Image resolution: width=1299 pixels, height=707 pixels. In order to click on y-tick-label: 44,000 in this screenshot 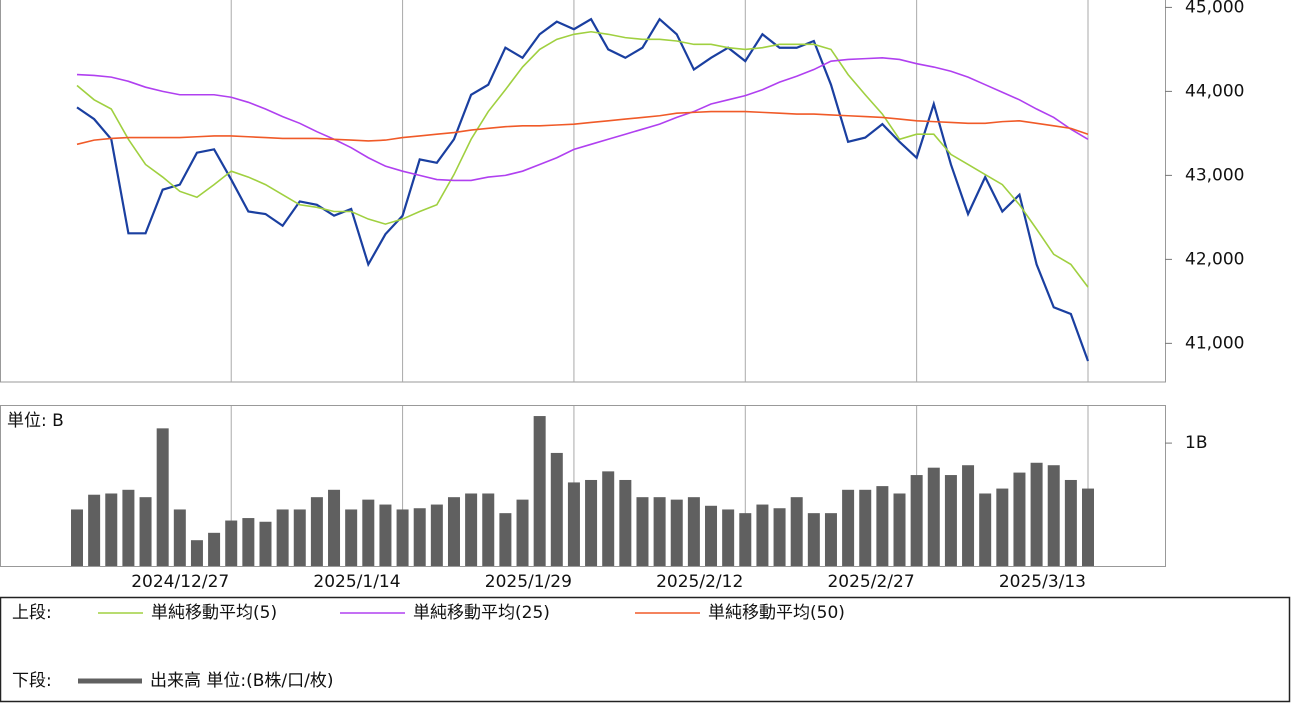, I will do `click(1214, 91)`.